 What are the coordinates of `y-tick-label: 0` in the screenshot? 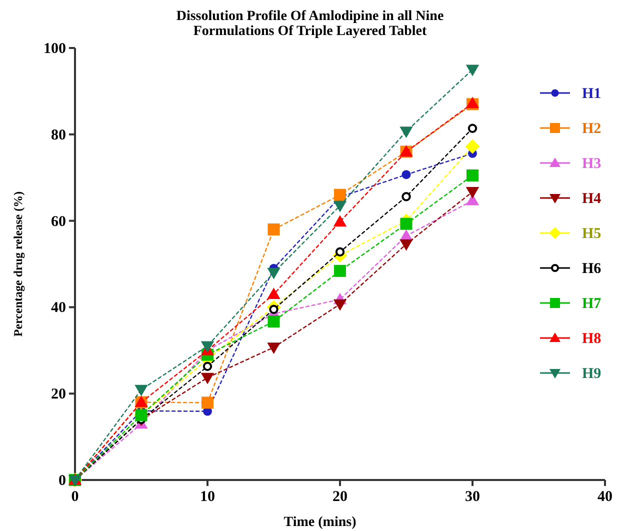 It's located at (62, 481).